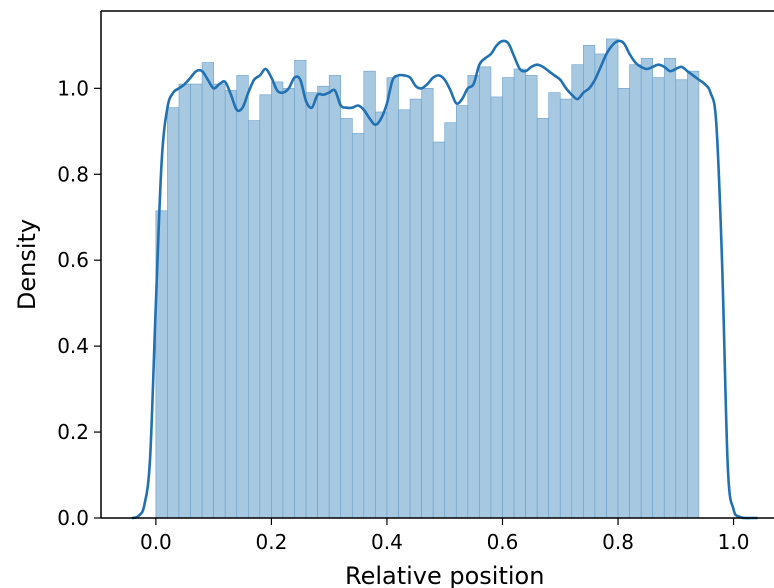  I want to click on x-tick-label: 0.4, so click(387, 542).